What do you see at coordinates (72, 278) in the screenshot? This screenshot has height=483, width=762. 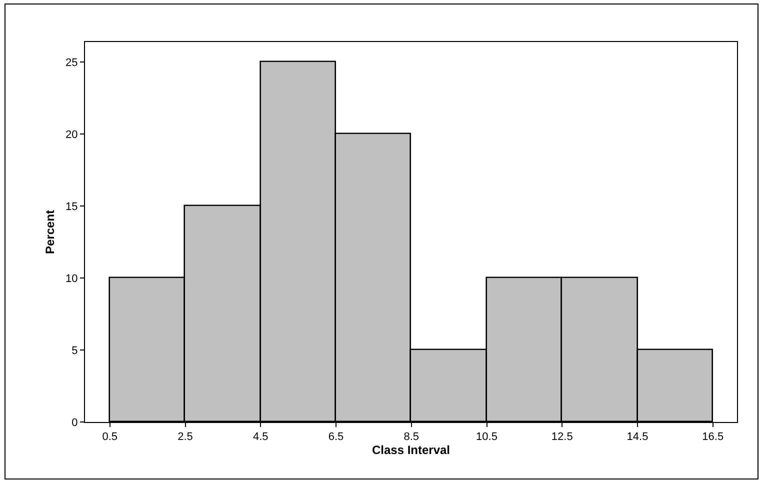 I see `y-tick-label: 10` at bounding box center [72, 278].